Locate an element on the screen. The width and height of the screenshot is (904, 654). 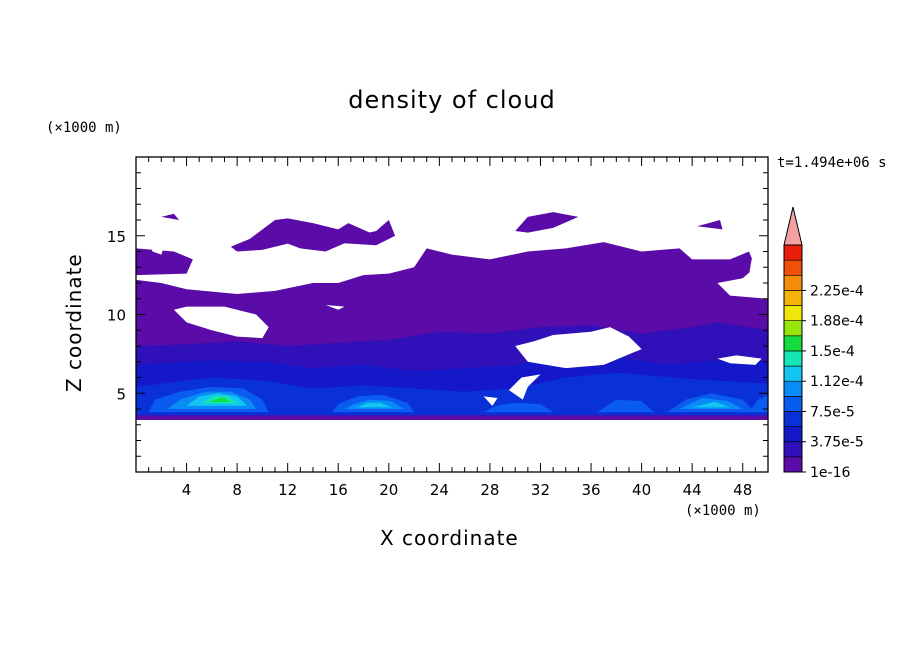
x-tick-label: 32 is located at coordinates (540, 490).